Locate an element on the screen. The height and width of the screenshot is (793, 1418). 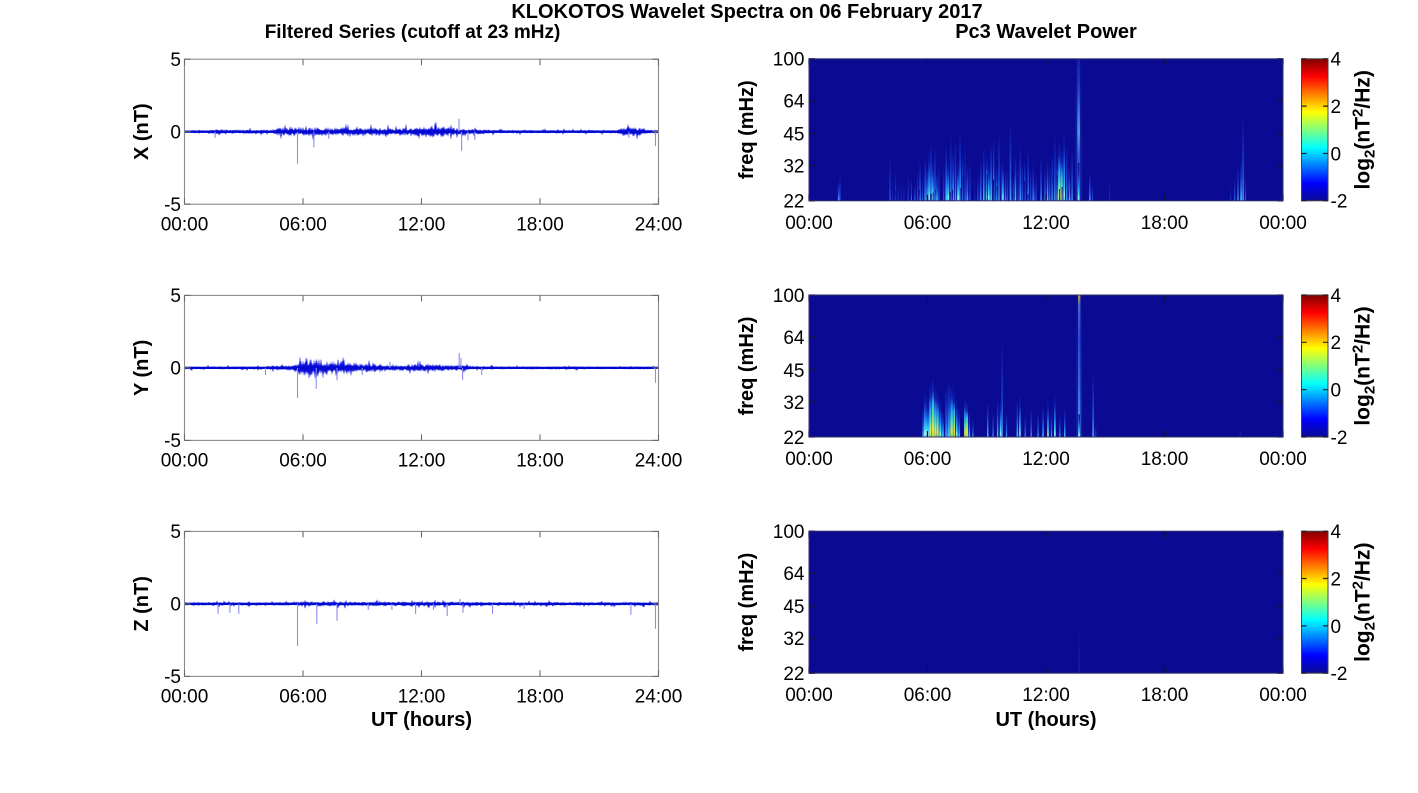
svg-text: Z (nT) is located at coordinates (142, 604).